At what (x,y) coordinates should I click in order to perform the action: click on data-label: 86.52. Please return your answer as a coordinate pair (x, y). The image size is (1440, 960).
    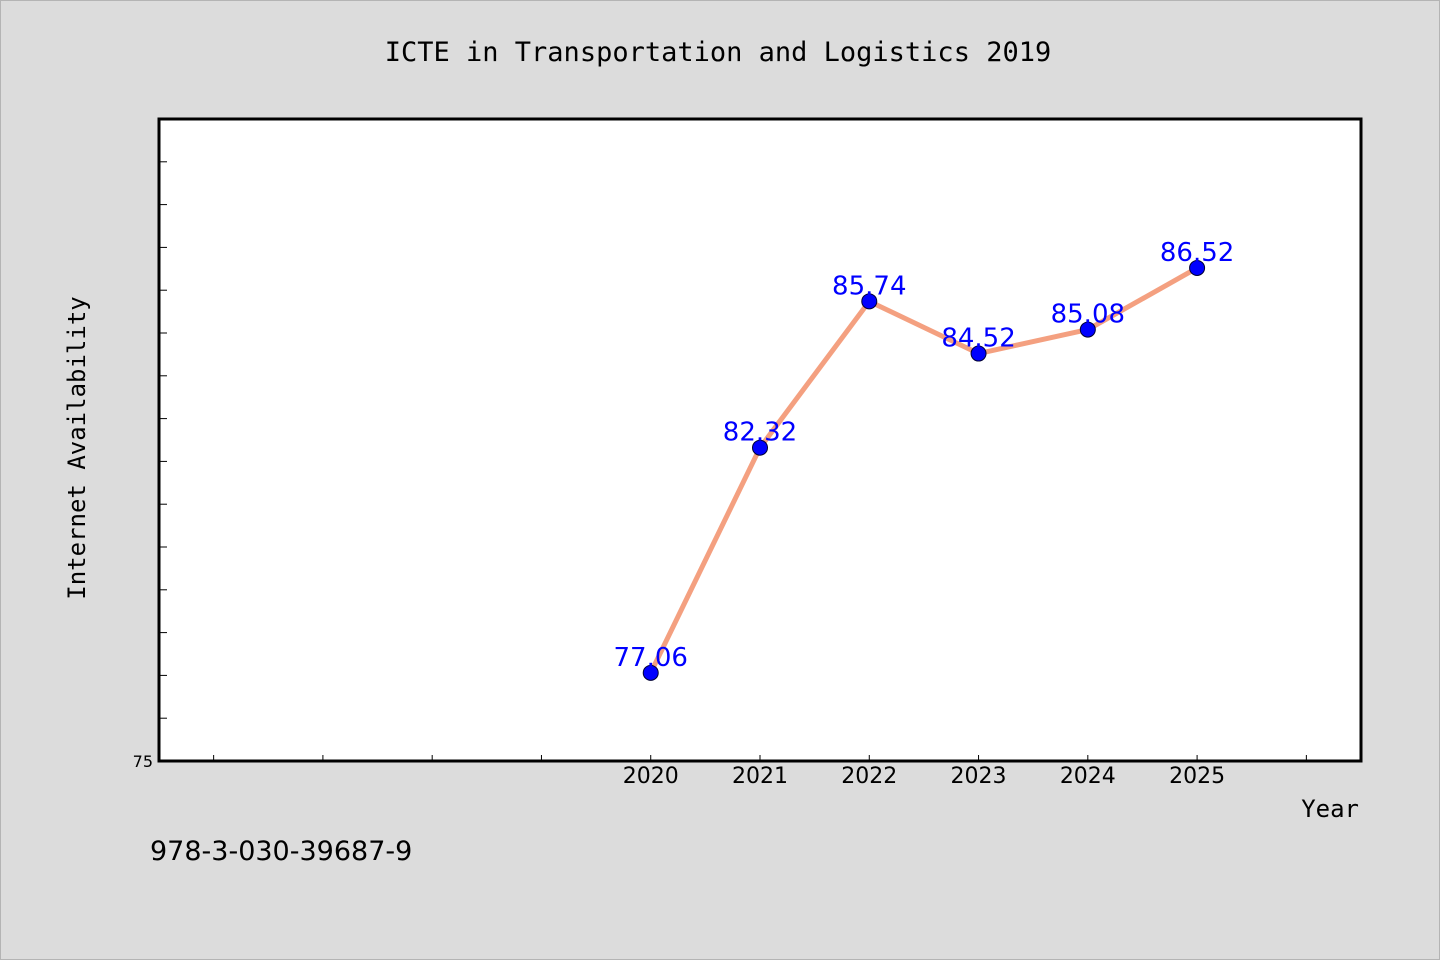
    Looking at the image, I should click on (1197, 253).